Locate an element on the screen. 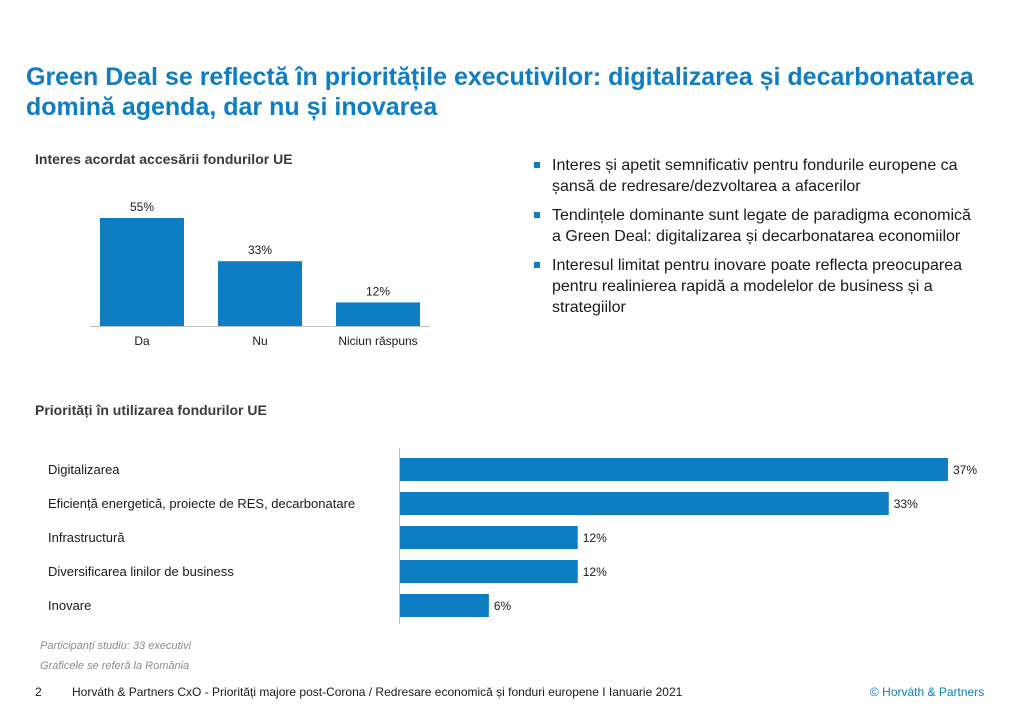 The height and width of the screenshot is (709, 1024). category-label: Da is located at coordinates (142, 341).